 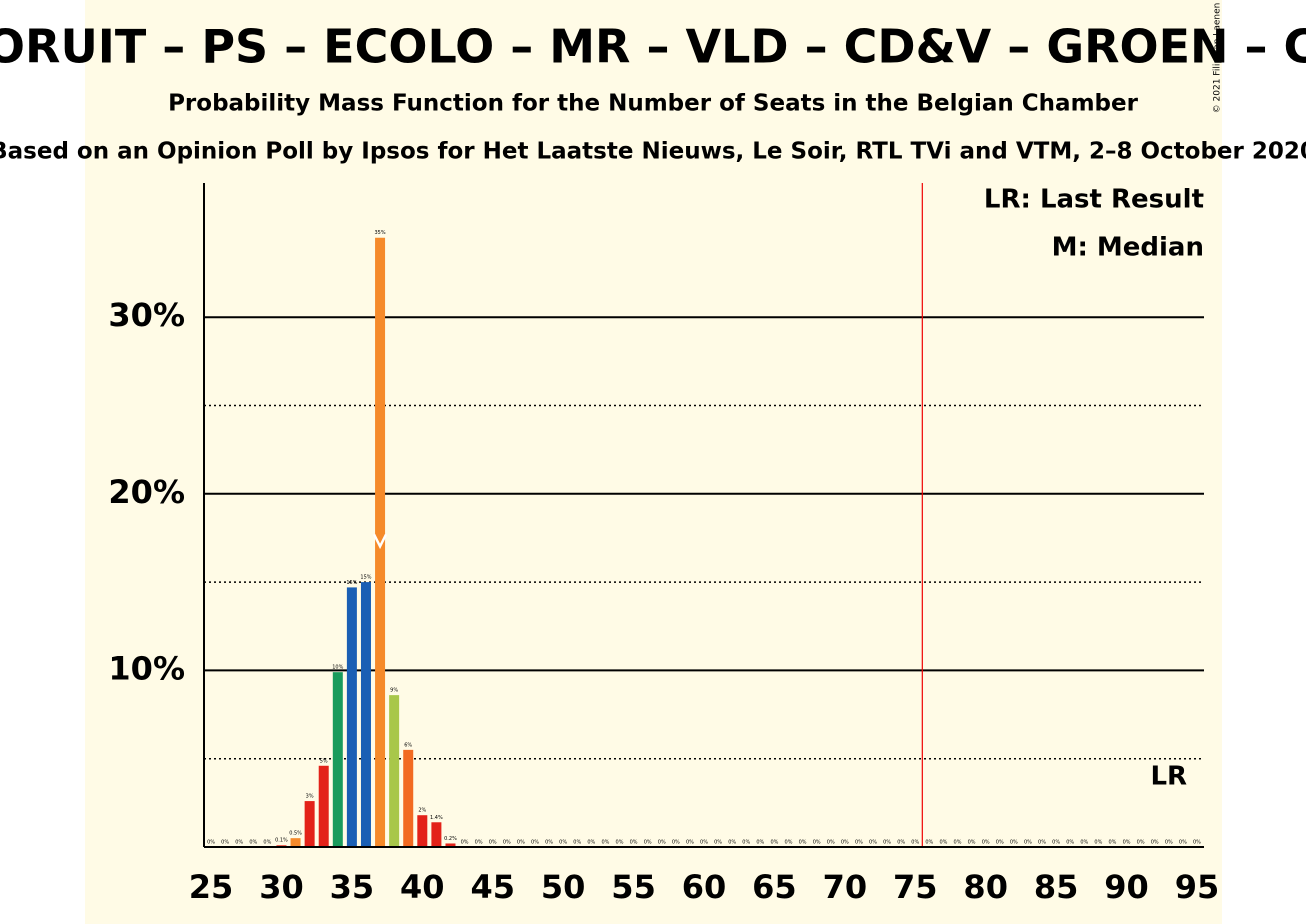 I want to click on x-tick-label: 95, so click(x=1197, y=887).